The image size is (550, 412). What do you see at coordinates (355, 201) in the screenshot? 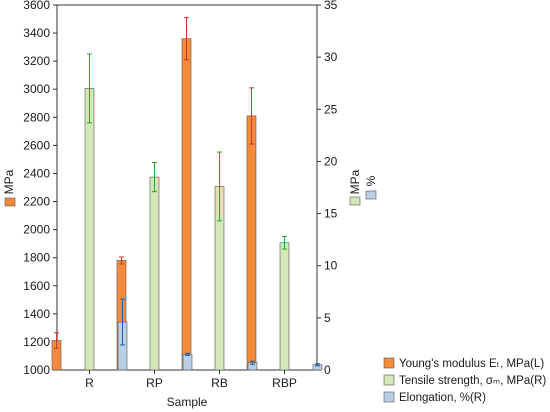
I see `right-axis-swatch-mpa` at bounding box center [355, 201].